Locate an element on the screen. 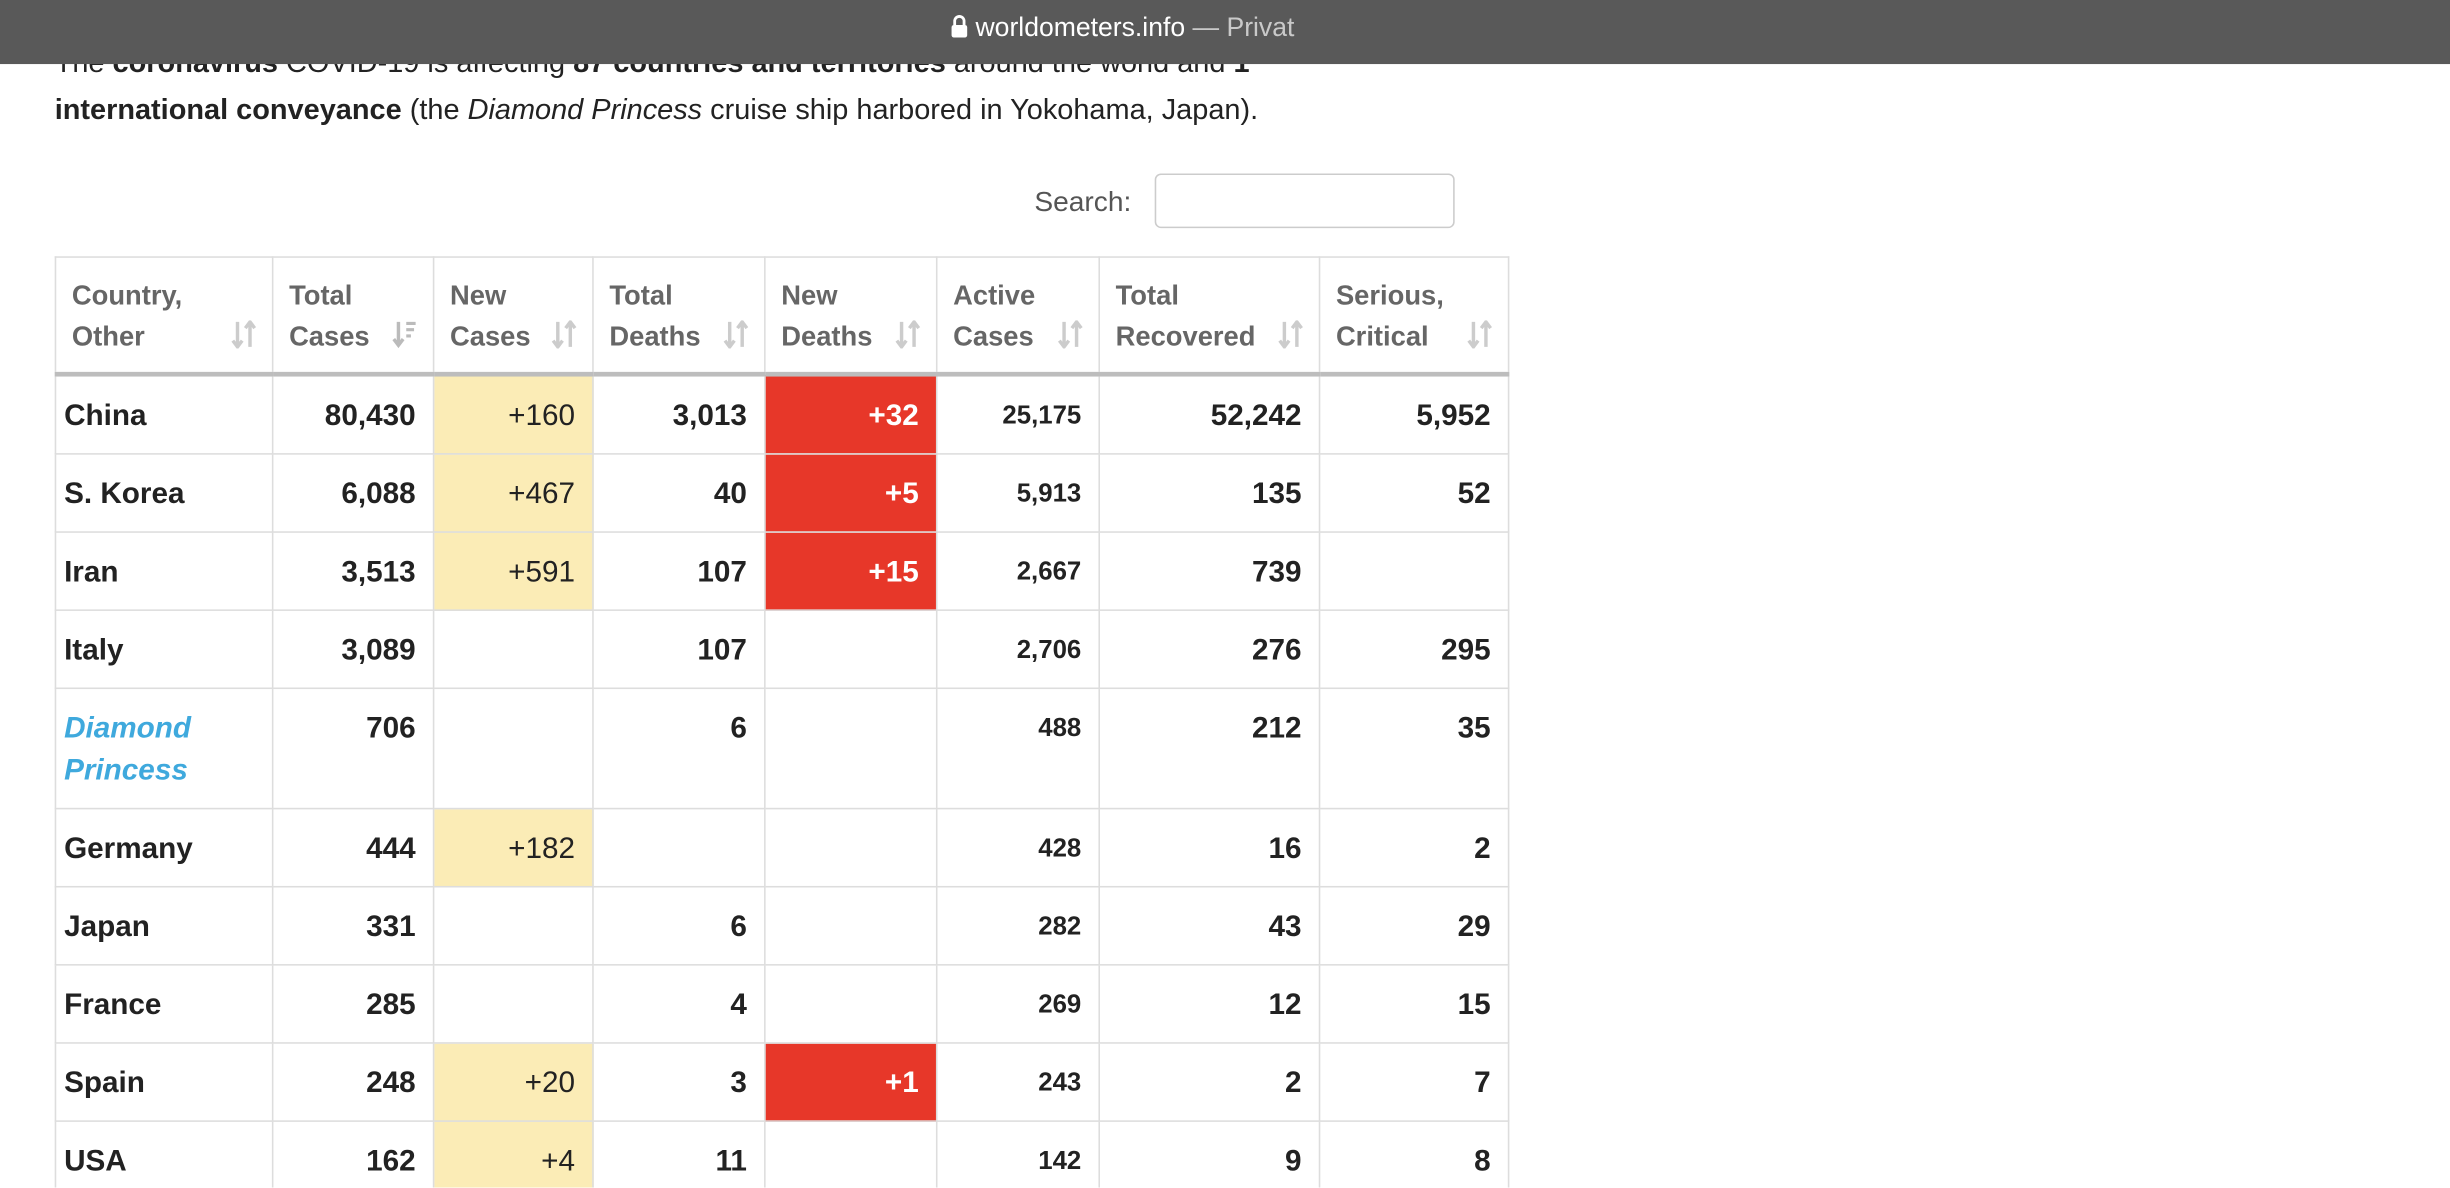 The height and width of the screenshot is (1188, 2450). cell: 3,513 is located at coordinates (353, 571).